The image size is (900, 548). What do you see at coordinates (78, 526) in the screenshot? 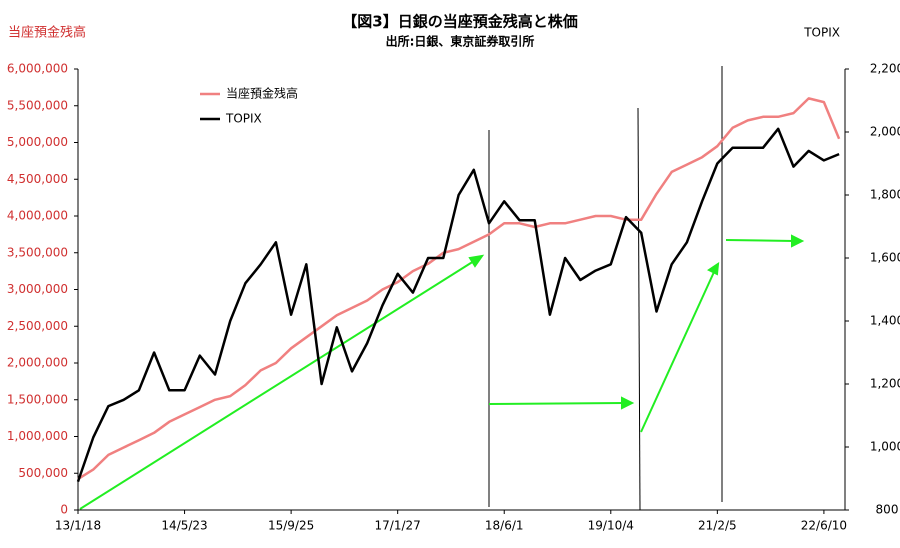
I see `x-tick-label: 13/1/18` at bounding box center [78, 526].